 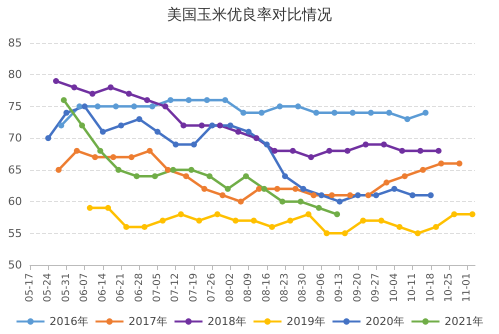 What do you see at coordinates (66, 287) in the screenshot?
I see `x-tick-label: 05-31` at bounding box center [66, 287].